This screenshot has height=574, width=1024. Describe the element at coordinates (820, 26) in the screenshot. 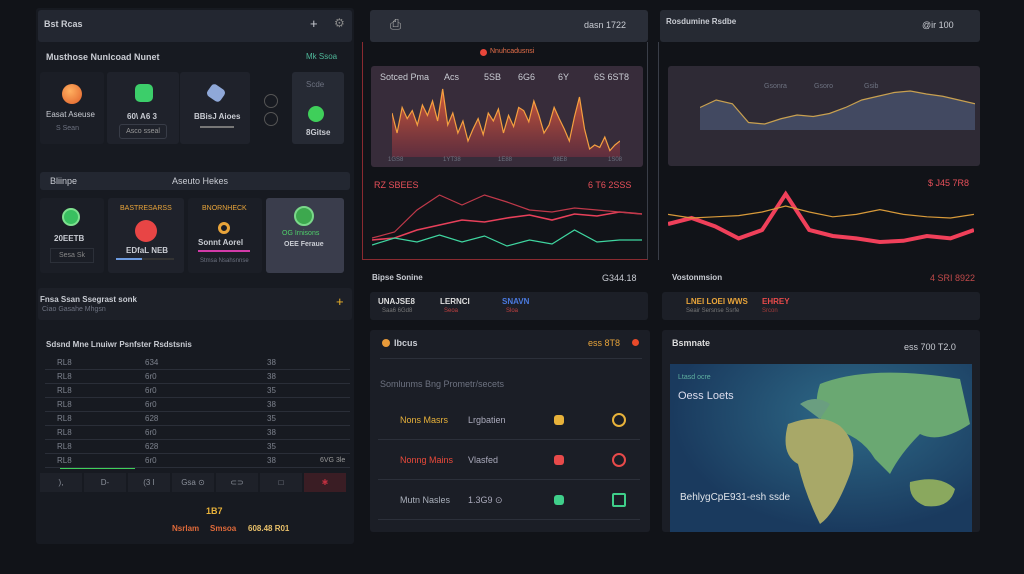

I see `right-header: Rosdumine Rsdbe @ir 100` at that location.